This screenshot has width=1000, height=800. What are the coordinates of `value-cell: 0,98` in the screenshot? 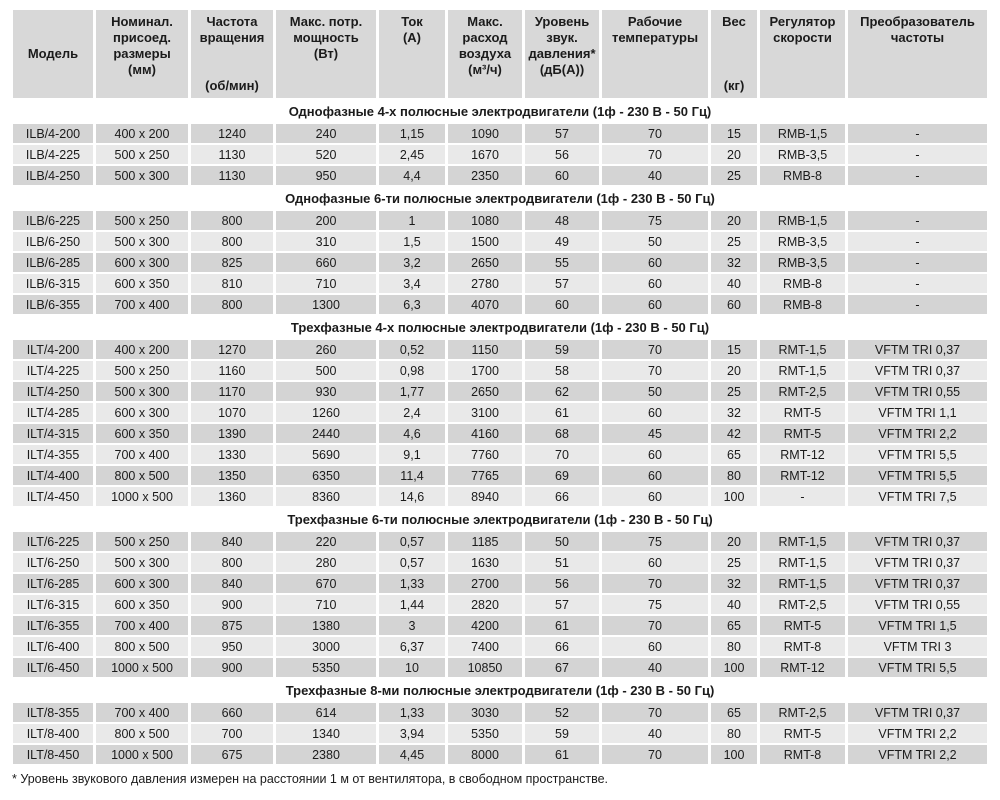 It's located at (412, 370).